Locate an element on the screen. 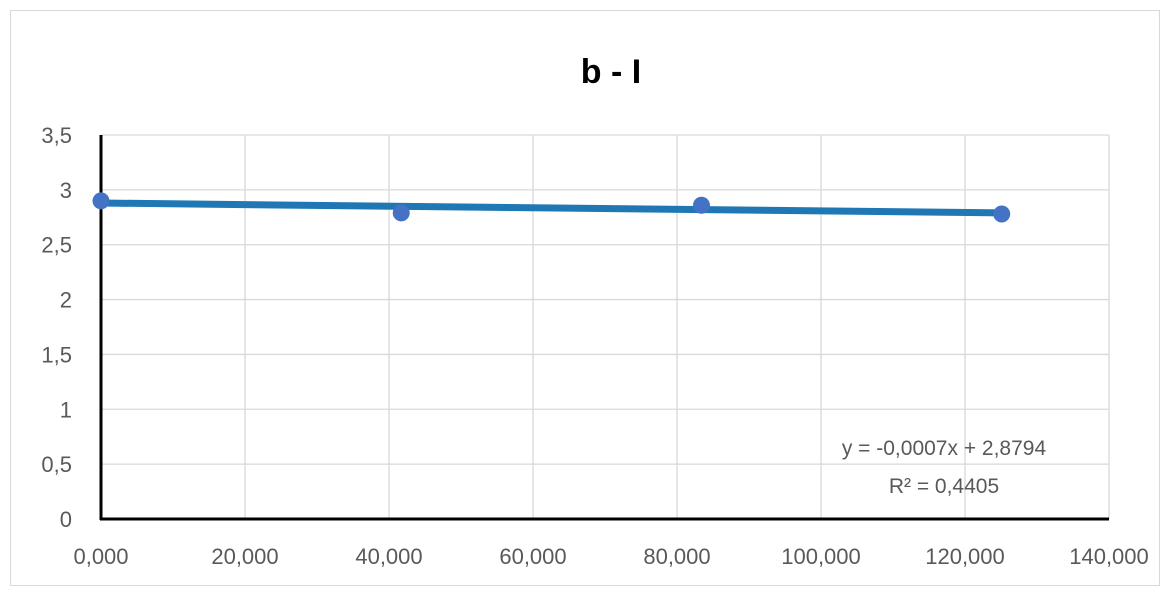  trendline-path is located at coordinates (551, 208).